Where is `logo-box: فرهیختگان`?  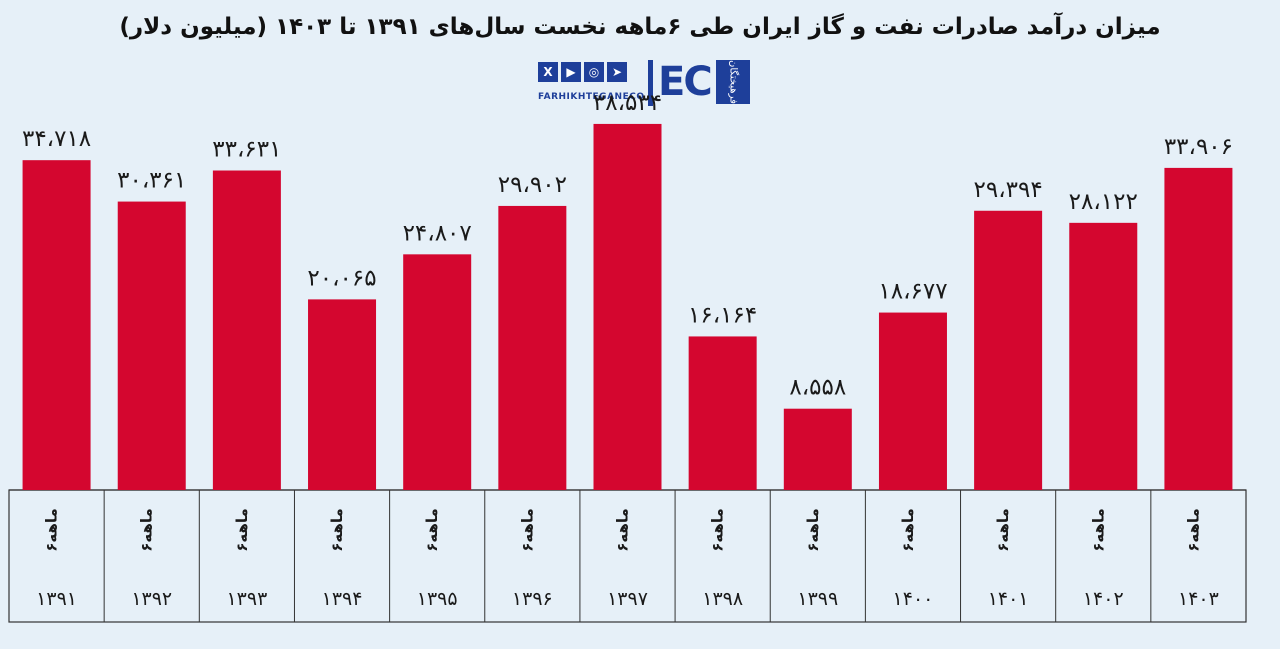
logo-box: فرهیختگان is located at coordinates (733, 82).